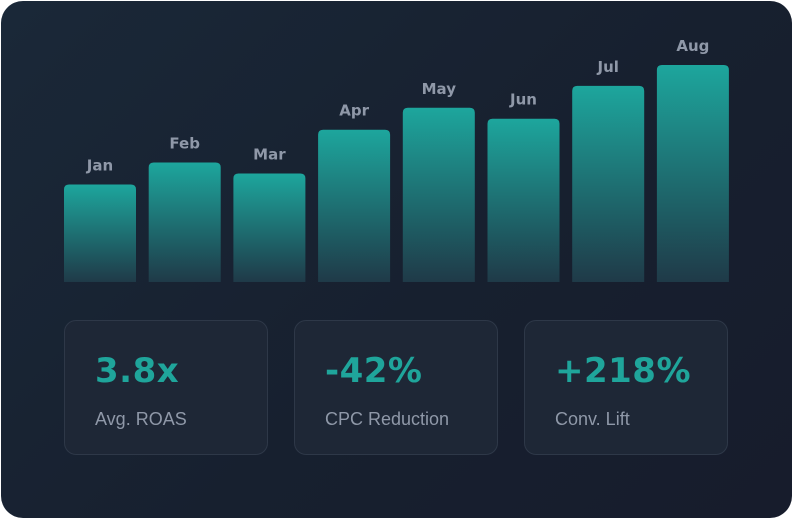  What do you see at coordinates (354, 205) in the screenshot?
I see `bar-apr` at bounding box center [354, 205].